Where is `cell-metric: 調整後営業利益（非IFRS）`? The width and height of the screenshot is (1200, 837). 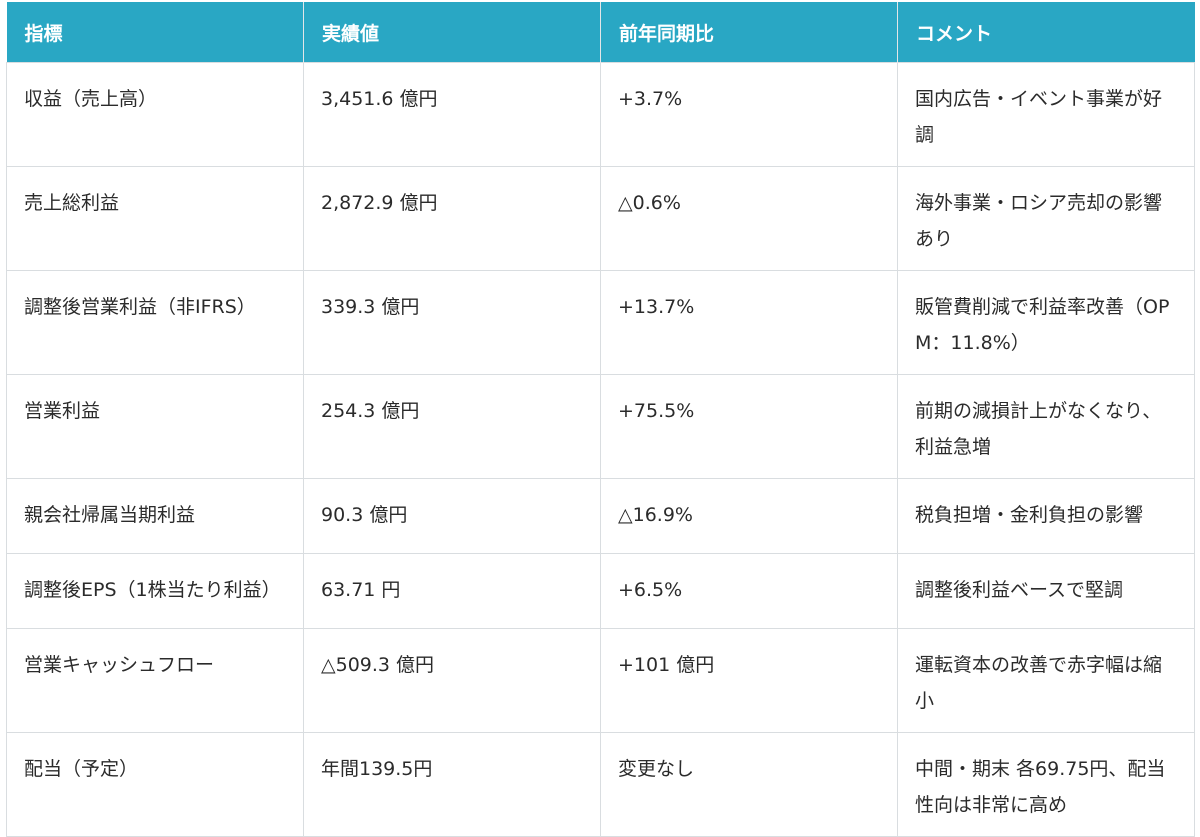 cell-metric: 調整後営業利益（非IFRS） is located at coordinates (155, 322).